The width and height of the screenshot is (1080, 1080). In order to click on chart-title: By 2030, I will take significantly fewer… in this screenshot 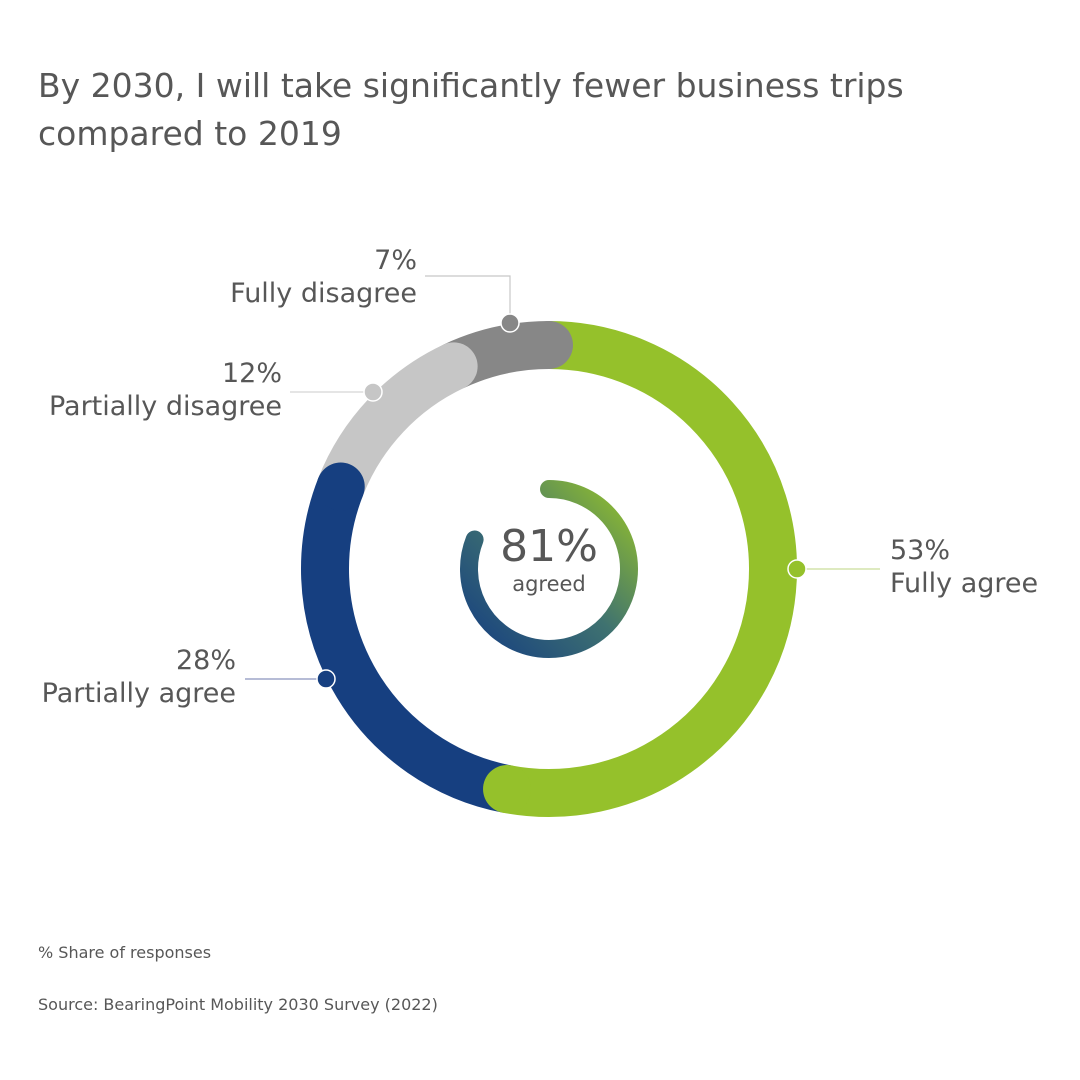, I will do `click(471, 109)`.